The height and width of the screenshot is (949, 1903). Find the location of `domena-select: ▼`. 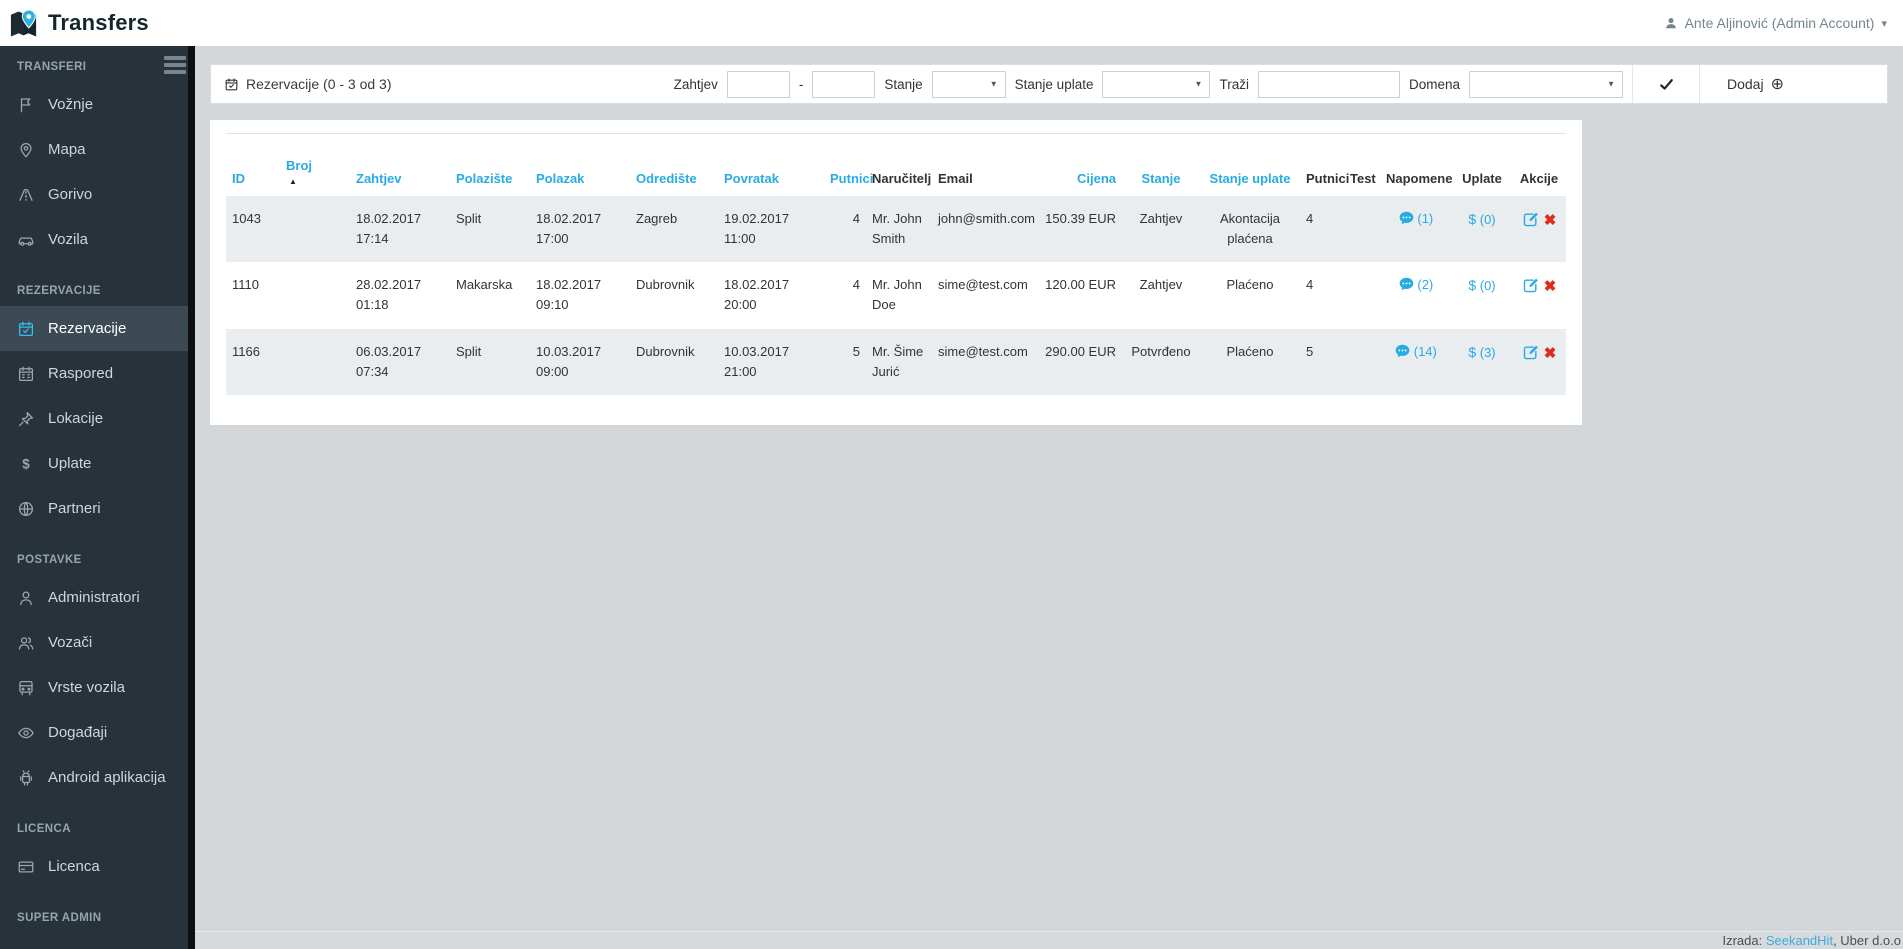

domena-select: ▼ is located at coordinates (1546, 84).